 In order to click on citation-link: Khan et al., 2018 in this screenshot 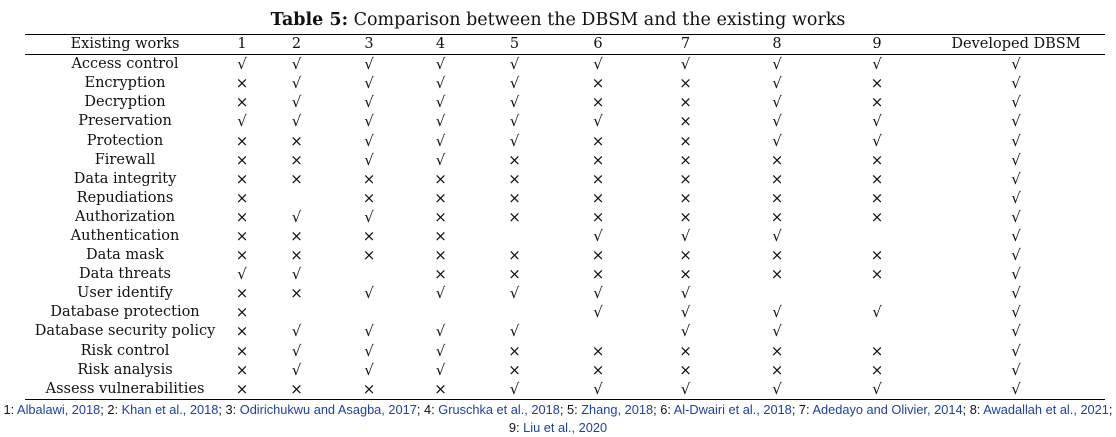, I will do `click(170, 409)`.